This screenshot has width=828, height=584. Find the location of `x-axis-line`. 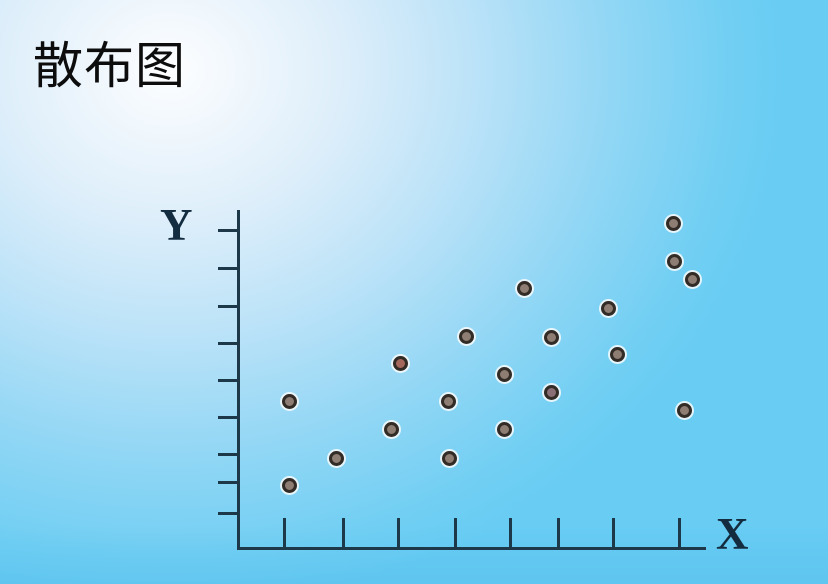

x-axis-line is located at coordinates (471, 548).